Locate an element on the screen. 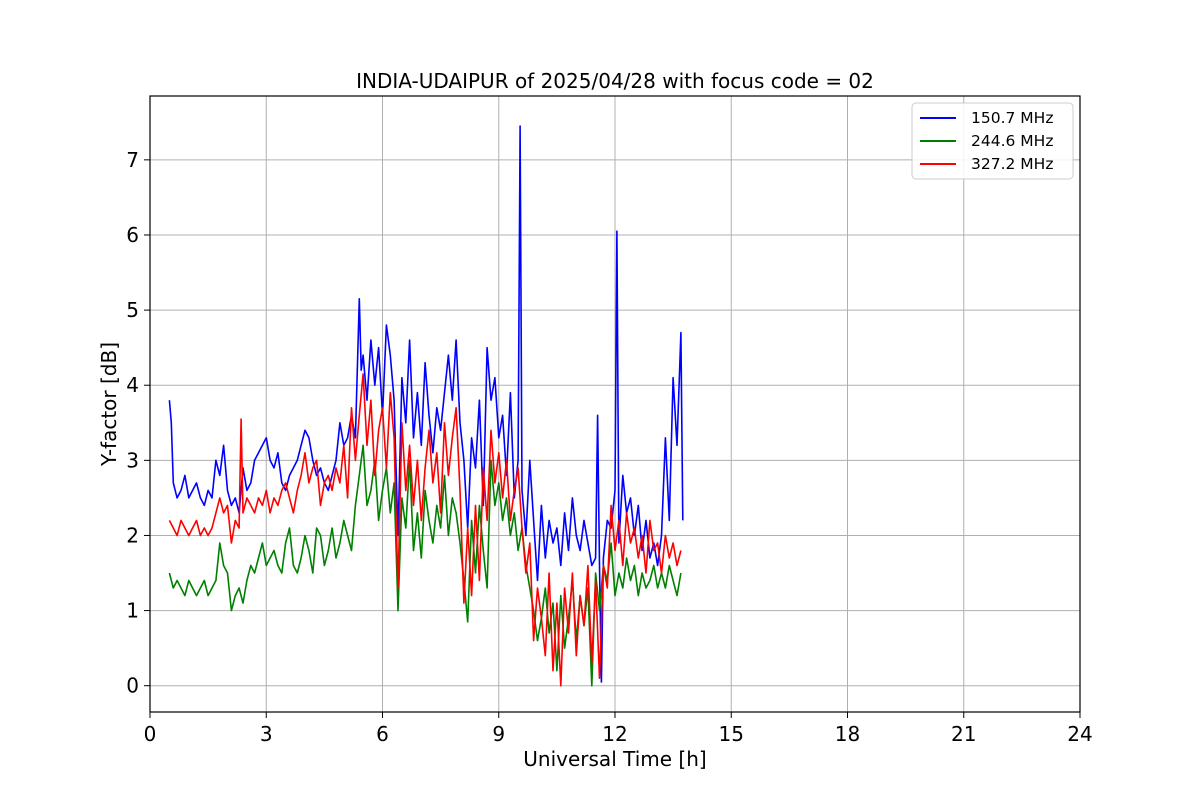 The width and height of the screenshot is (1200, 800). y-tick-label: 1 is located at coordinates (132, 611).